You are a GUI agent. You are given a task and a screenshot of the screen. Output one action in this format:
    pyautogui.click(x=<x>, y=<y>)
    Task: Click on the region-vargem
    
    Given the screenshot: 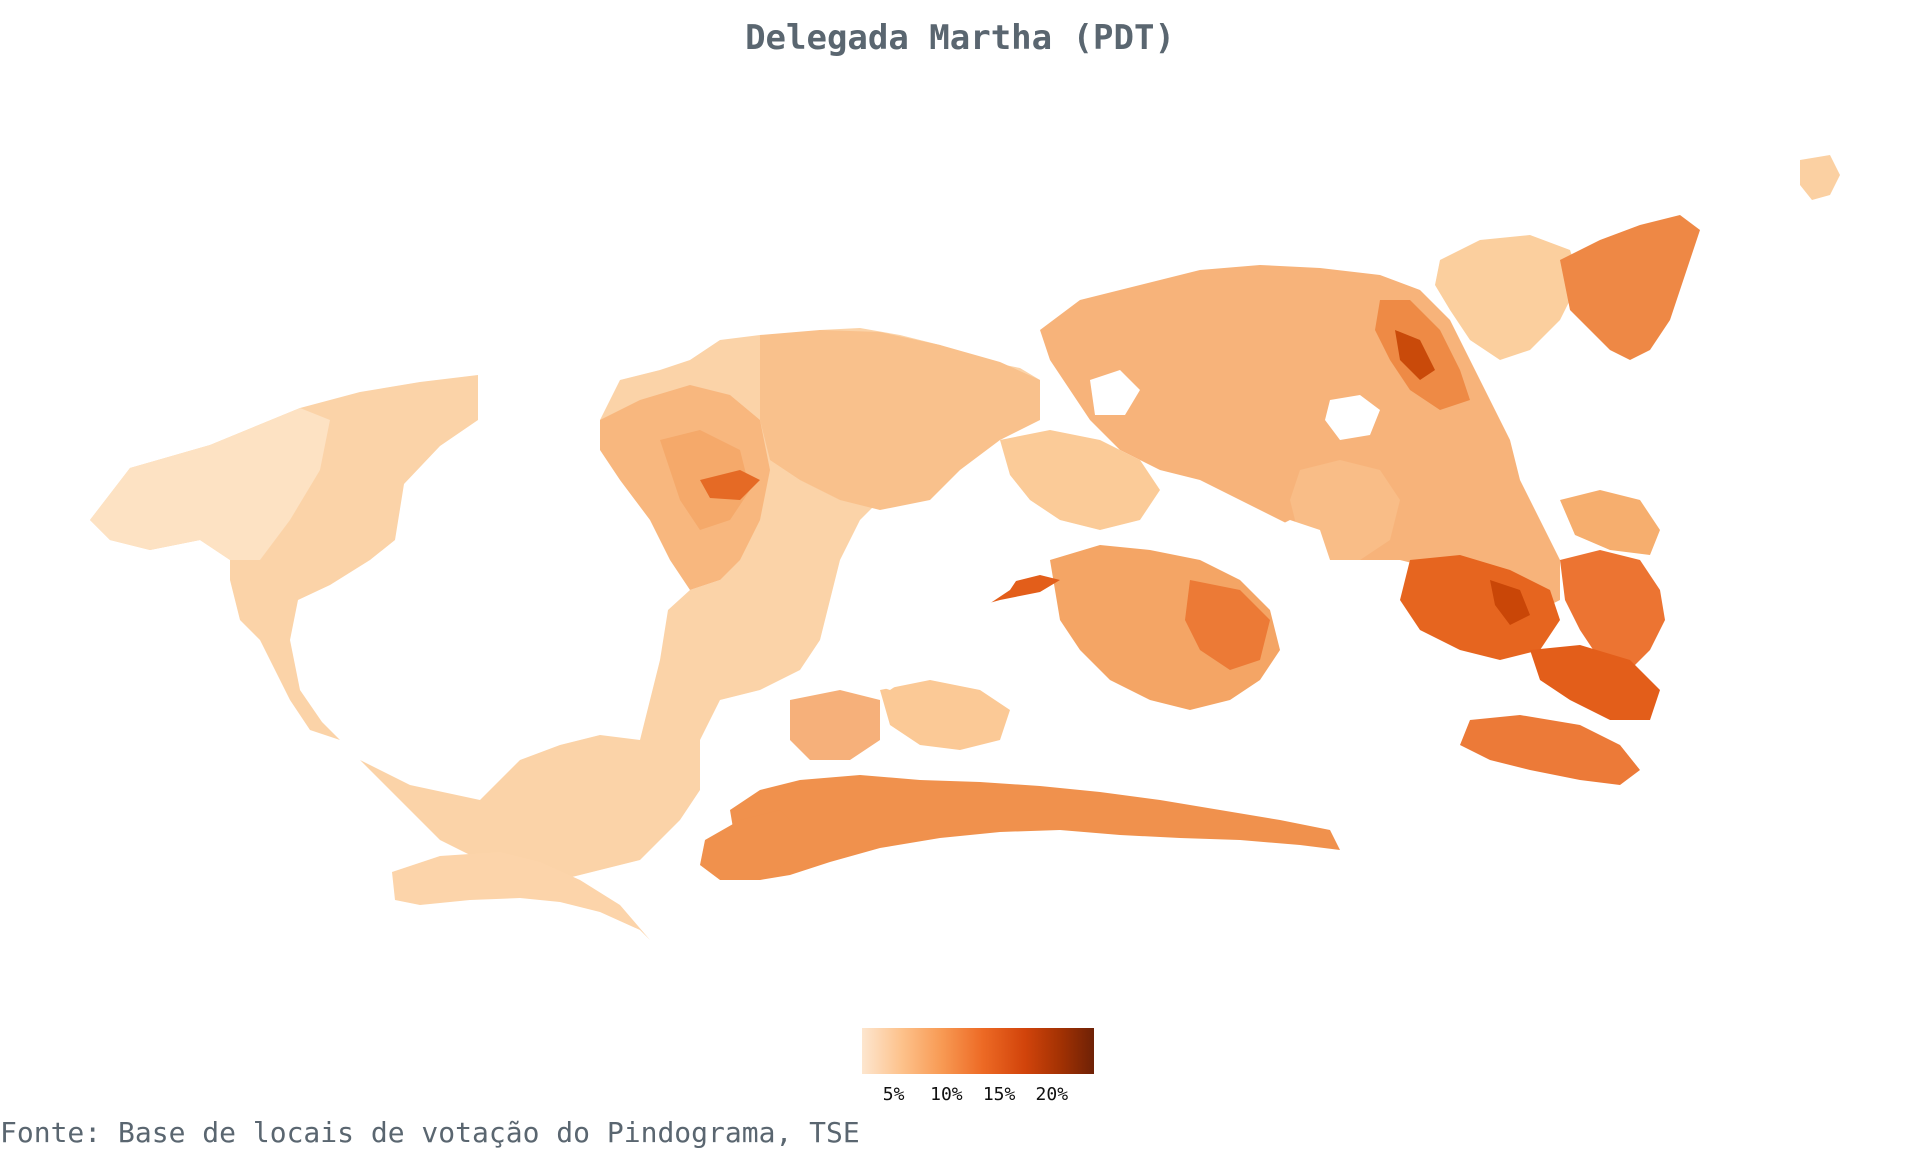 What is the action you would take?
    pyautogui.click(x=835, y=725)
    